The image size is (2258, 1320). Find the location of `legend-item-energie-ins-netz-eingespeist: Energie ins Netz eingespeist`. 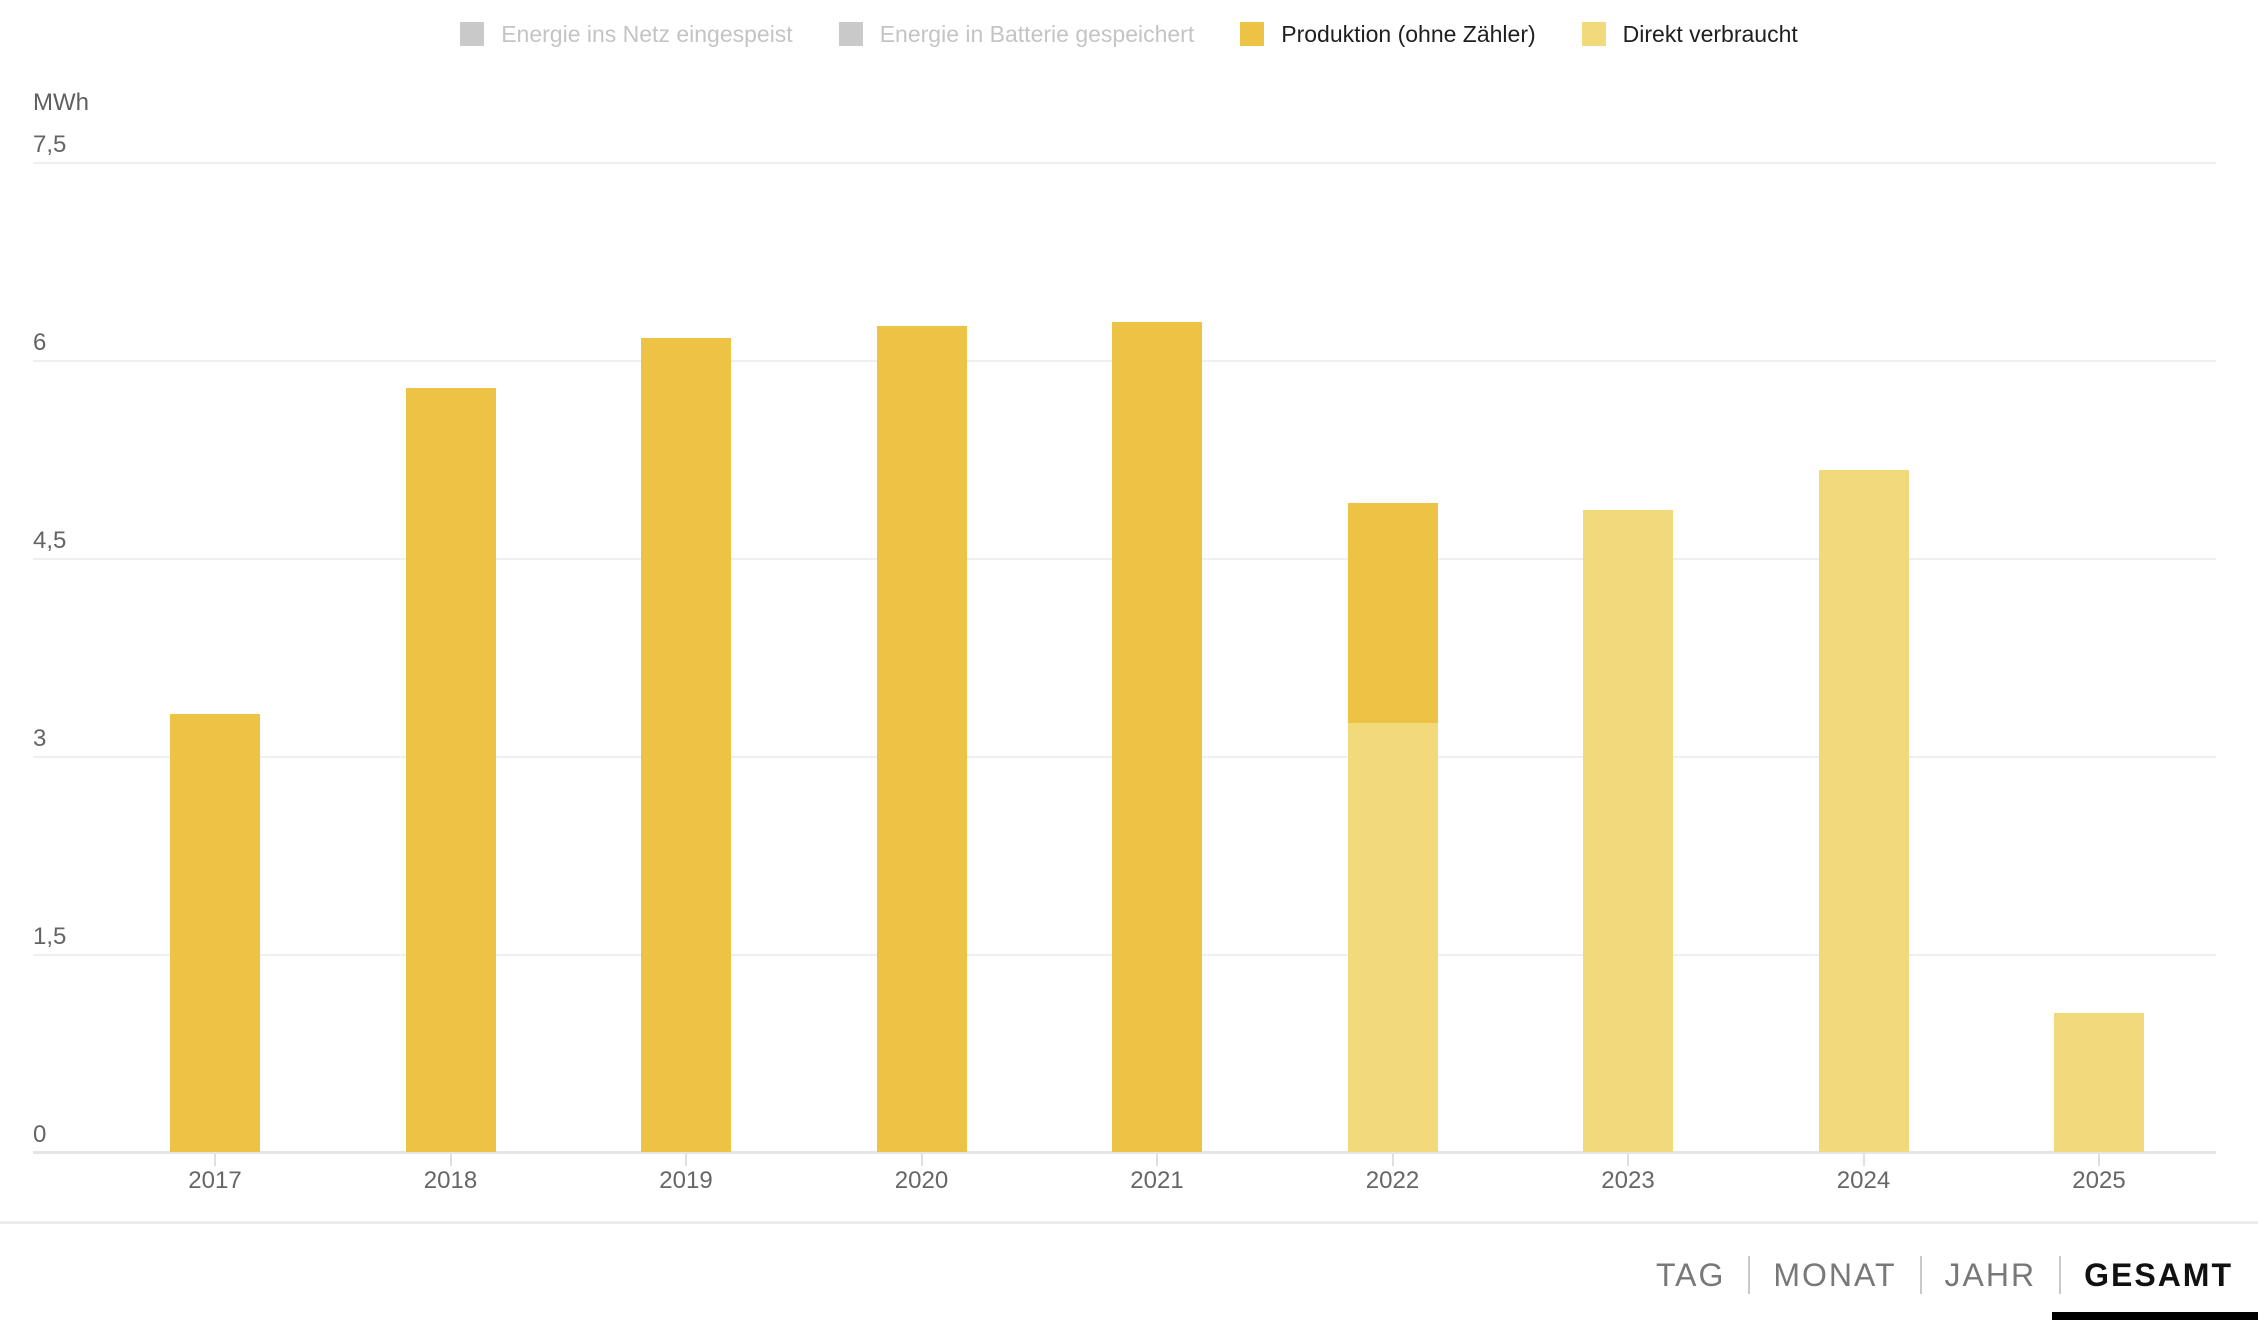

legend-item-energie-ins-netz-eingespeist: Energie ins Netz eingespeist is located at coordinates (626, 34).